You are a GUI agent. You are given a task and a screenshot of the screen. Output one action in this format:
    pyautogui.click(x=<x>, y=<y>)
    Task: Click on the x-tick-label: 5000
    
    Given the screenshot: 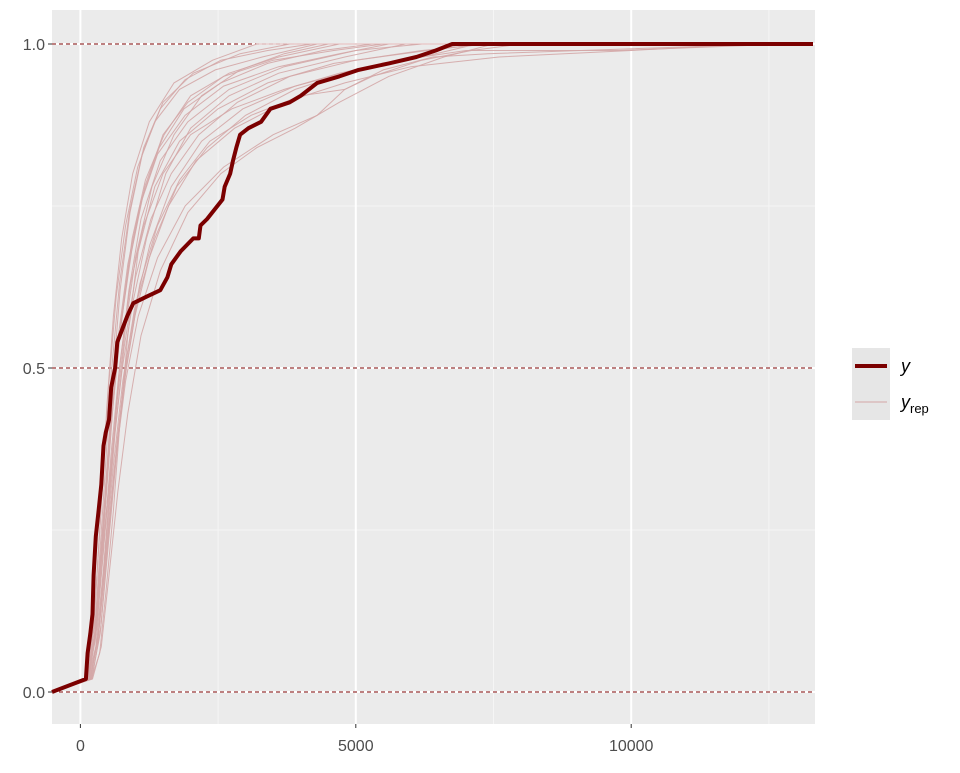 What is the action you would take?
    pyautogui.click(x=356, y=746)
    